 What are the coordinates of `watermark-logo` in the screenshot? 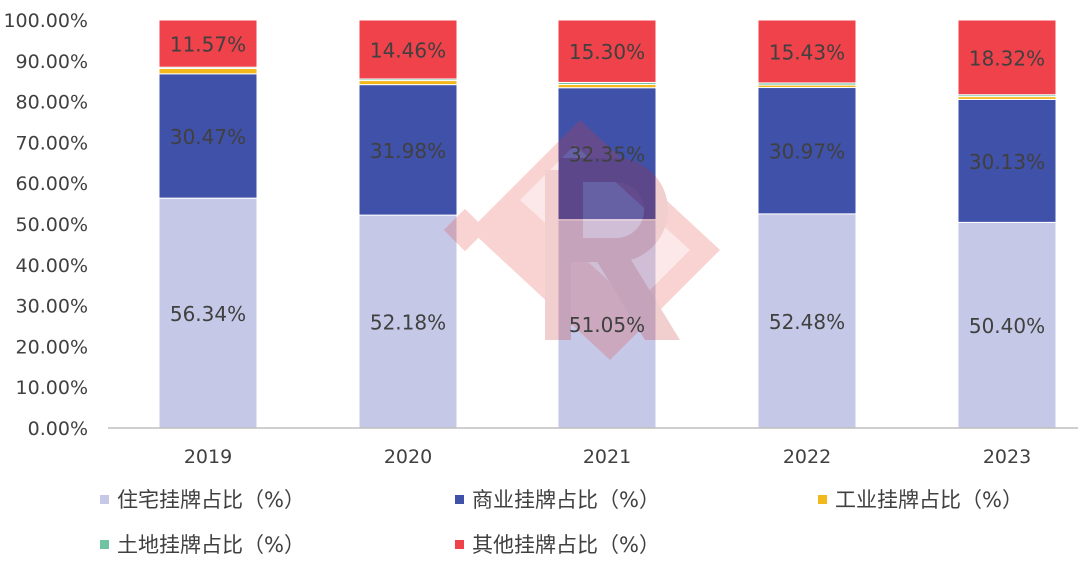 It's located at (581, 240).